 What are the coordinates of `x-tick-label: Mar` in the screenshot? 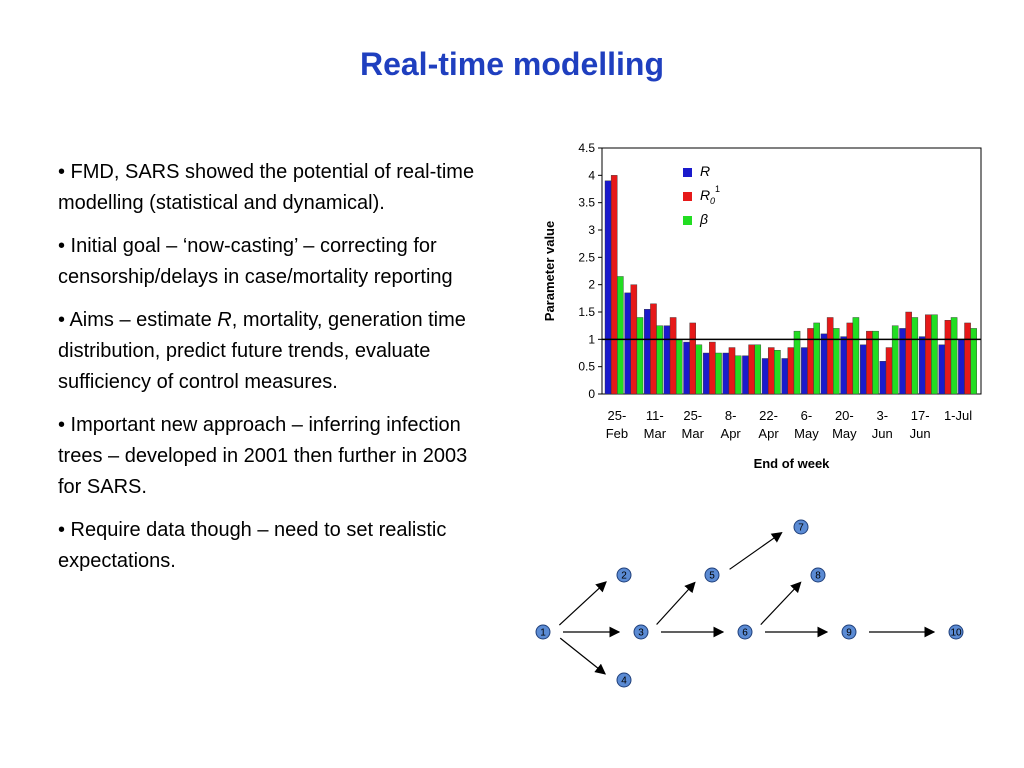 It's located at (693, 433).